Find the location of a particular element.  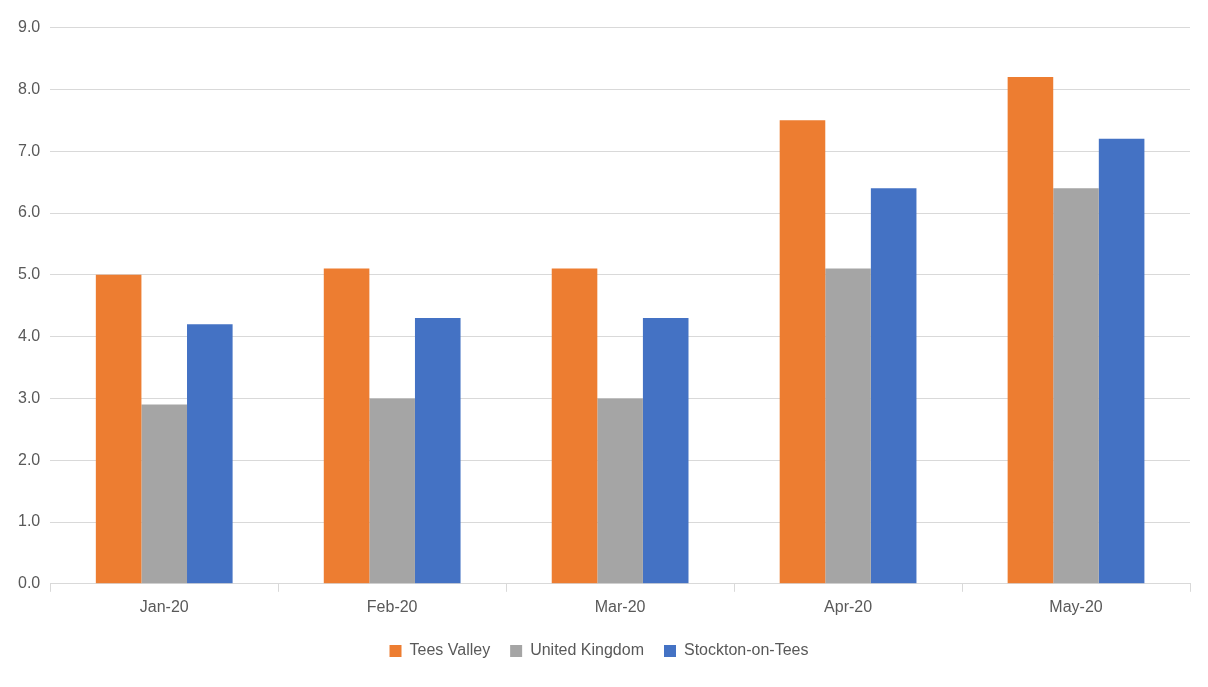

y-tick-label: 3.0 is located at coordinates (29, 397).